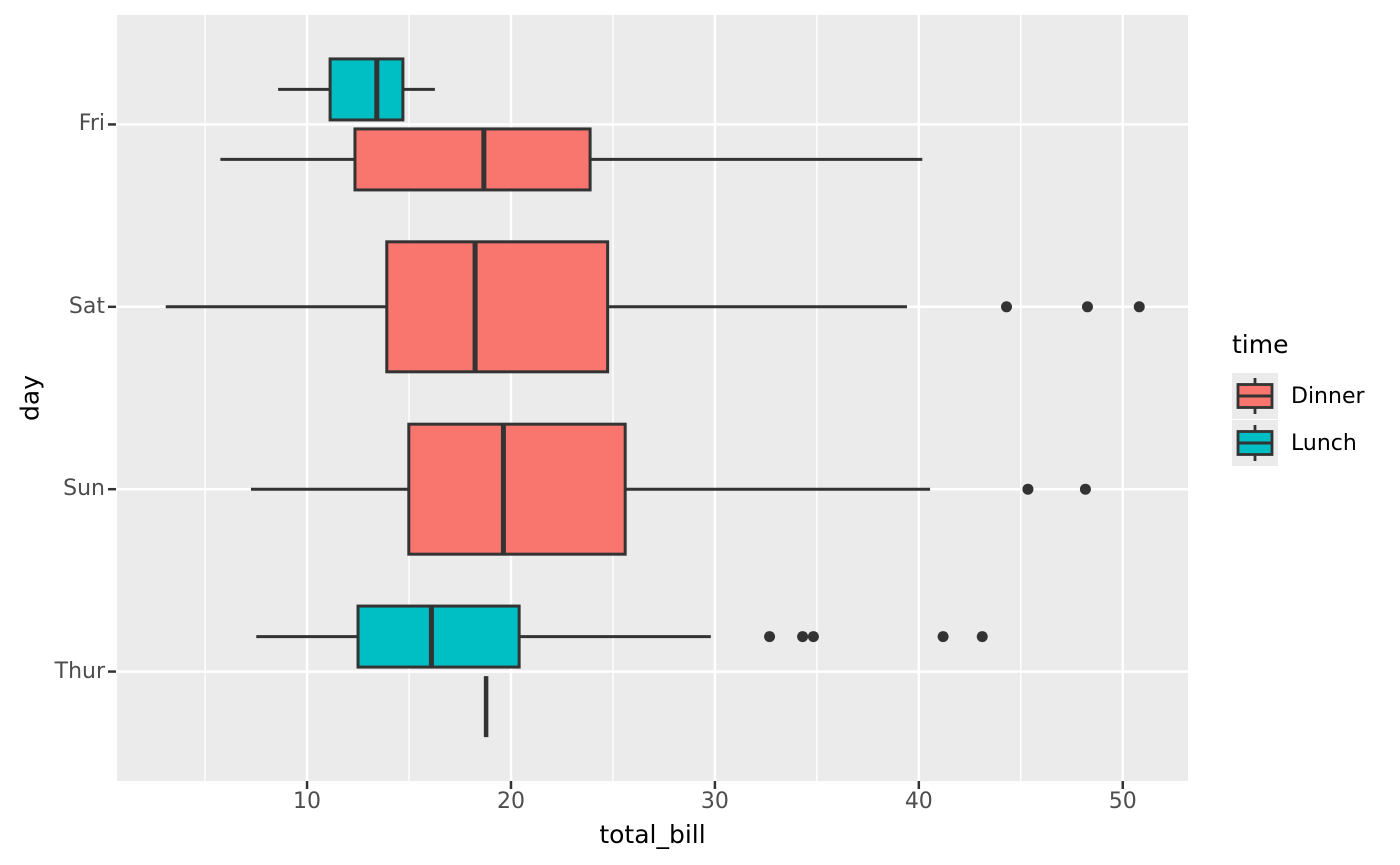 This screenshot has width=1400, height=865. I want to click on x-tick-label-50: 50, so click(1122, 801).